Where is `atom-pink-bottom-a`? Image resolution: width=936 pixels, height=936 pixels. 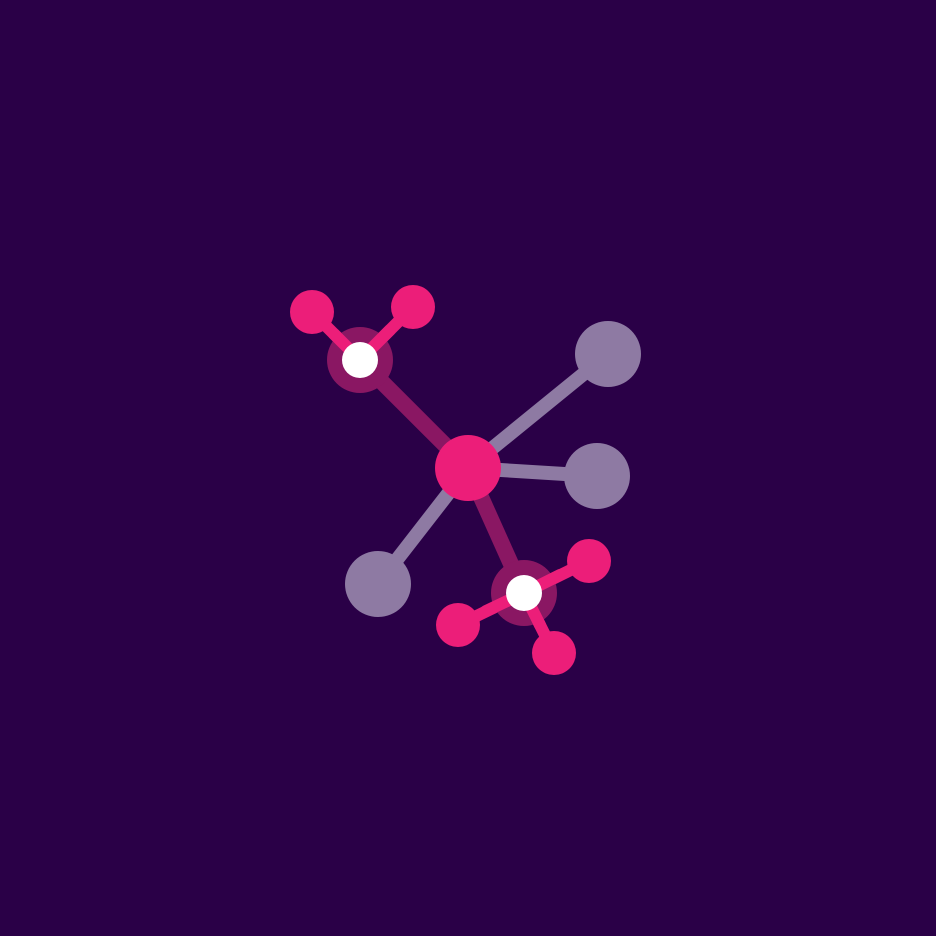
atom-pink-bottom-a is located at coordinates (589, 561).